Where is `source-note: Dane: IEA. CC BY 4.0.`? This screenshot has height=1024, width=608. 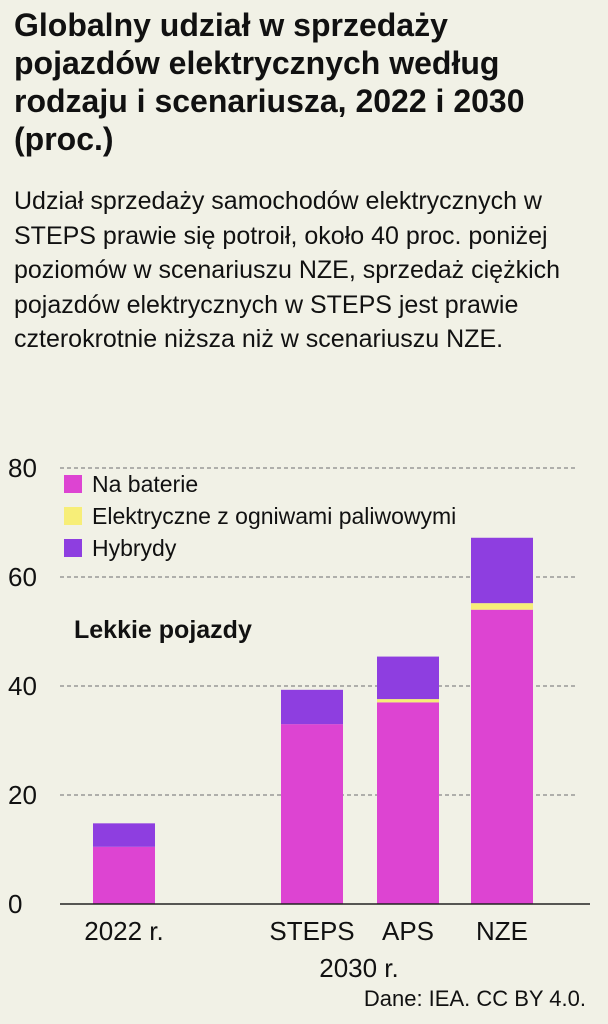 source-note: Dane: IEA. CC BY 4.0. is located at coordinates (474, 998).